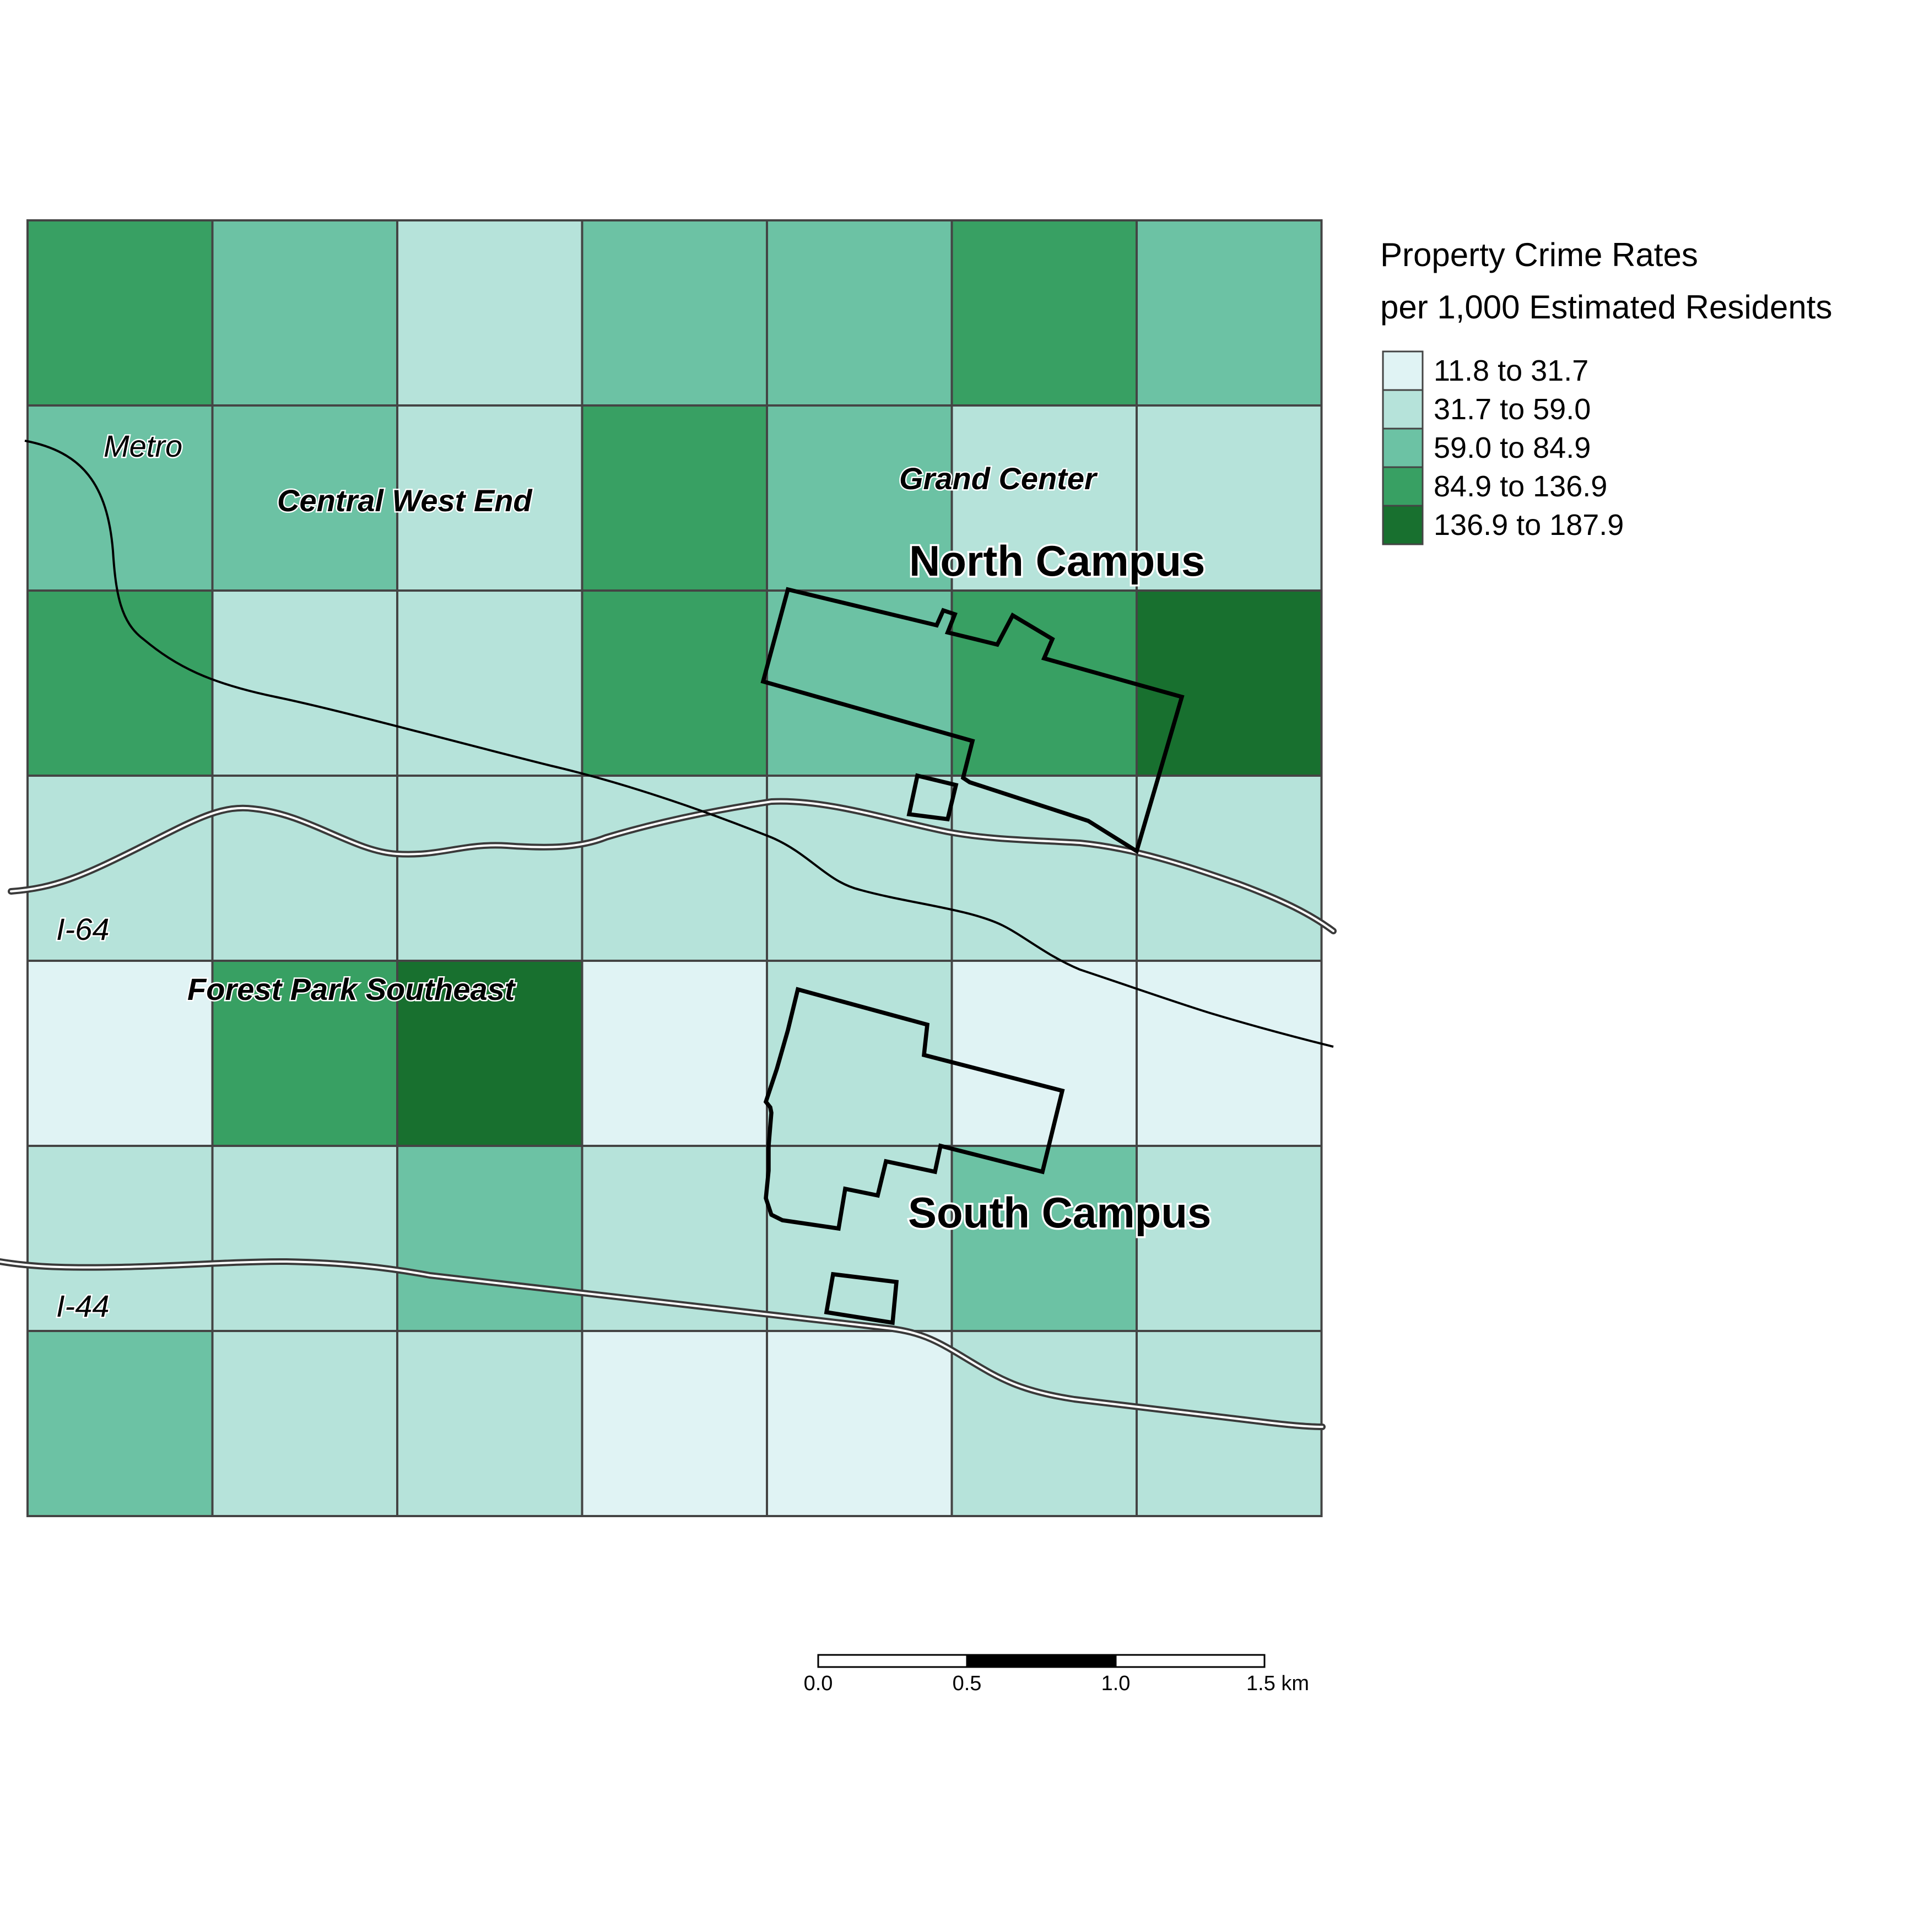 Image resolution: width=1924 pixels, height=1932 pixels. What do you see at coordinates (120, 313) in the screenshot?
I see `grid-cell-r1-c1` at bounding box center [120, 313].